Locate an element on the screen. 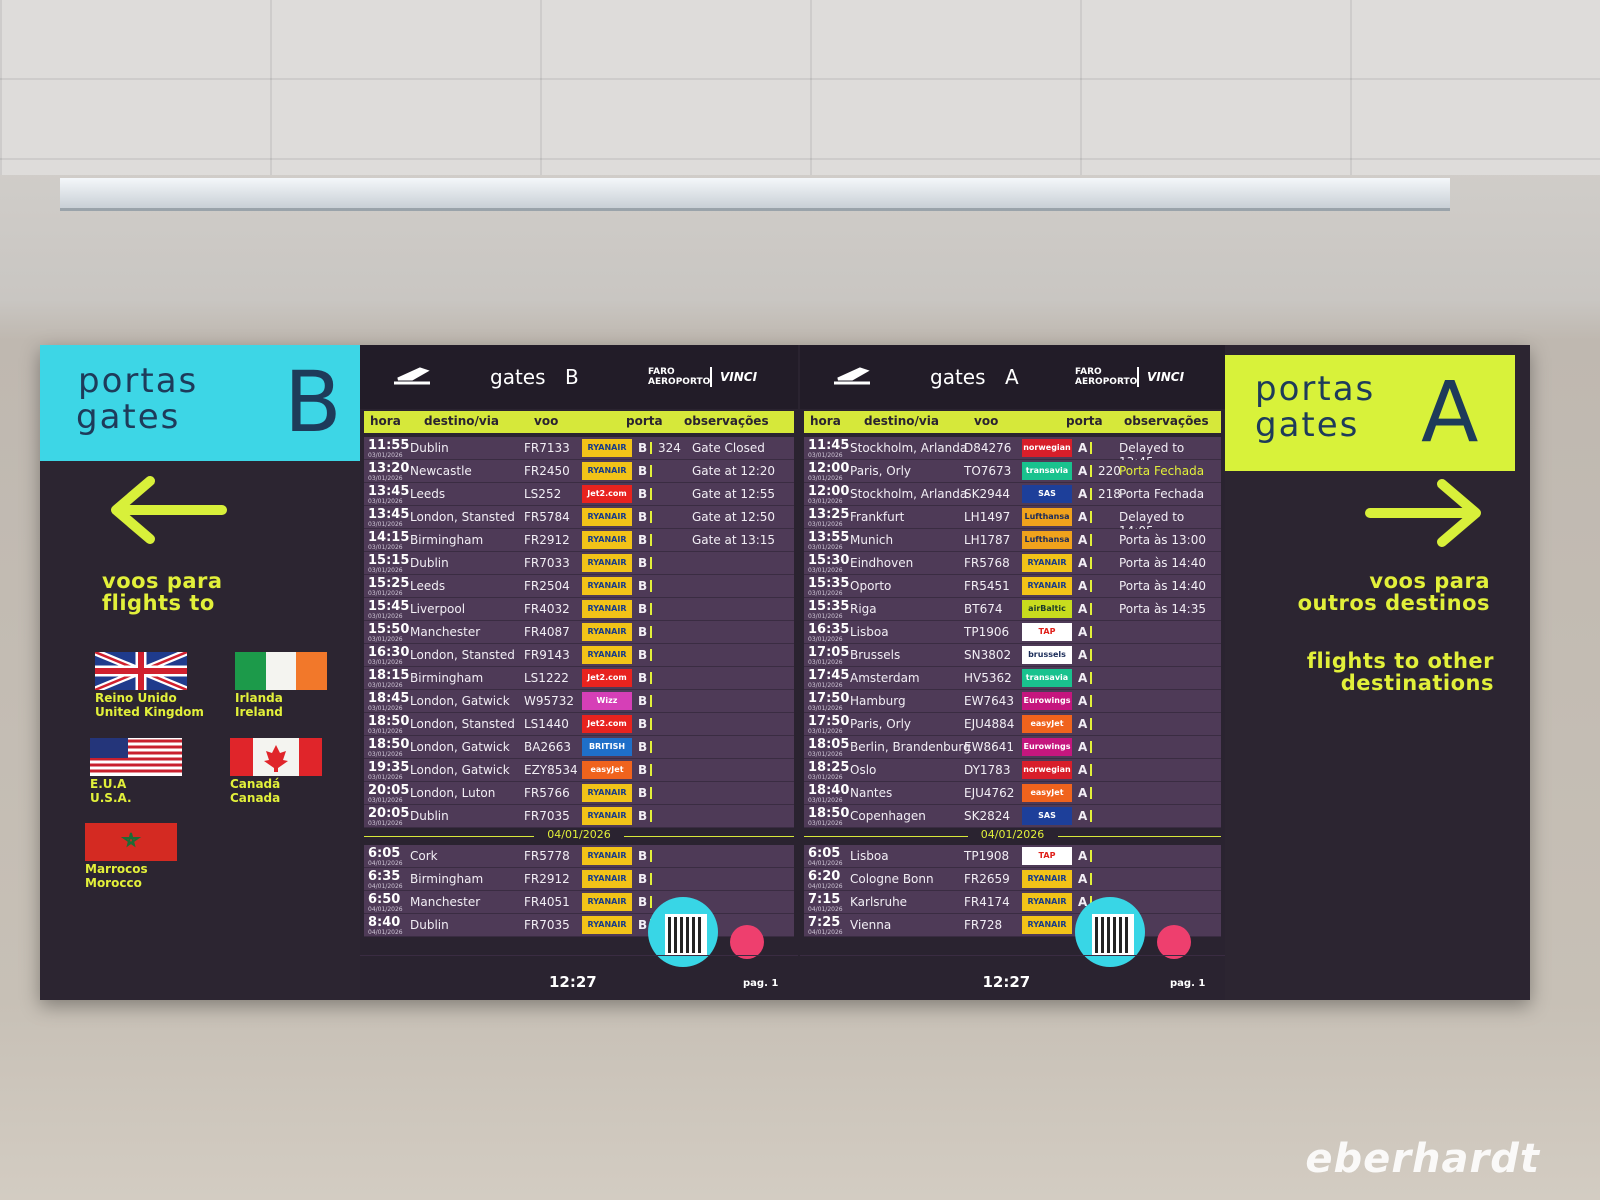 The image size is (1600, 1200). remark: Gate at 12:50 is located at coordinates (734, 517).